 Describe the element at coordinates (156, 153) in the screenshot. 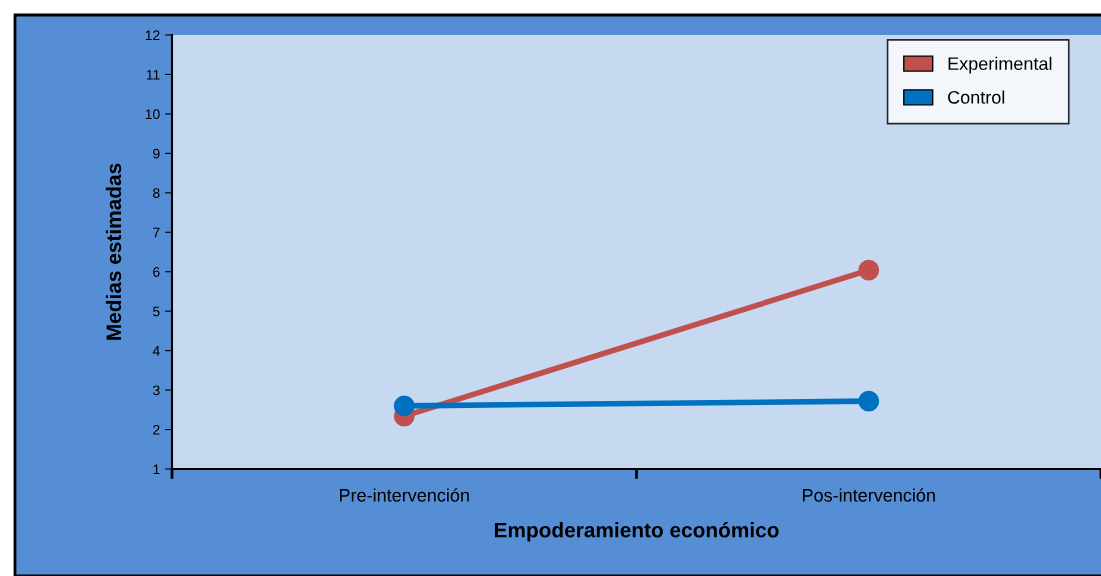

I see `y-tick-label: 9` at that location.